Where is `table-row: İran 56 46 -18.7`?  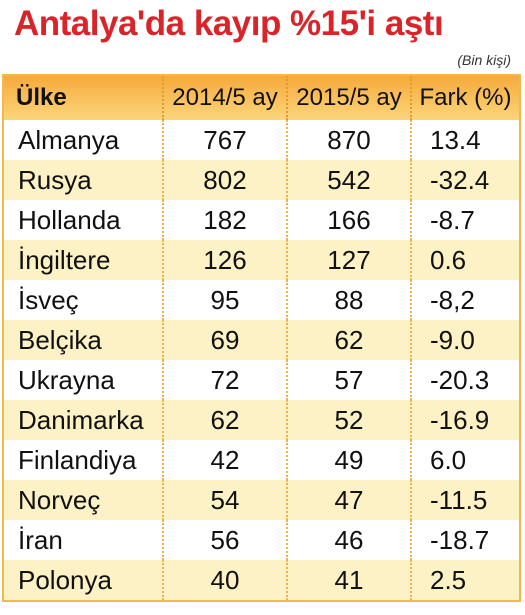
table-row: İran 56 46 -18.7 is located at coordinates (261, 540).